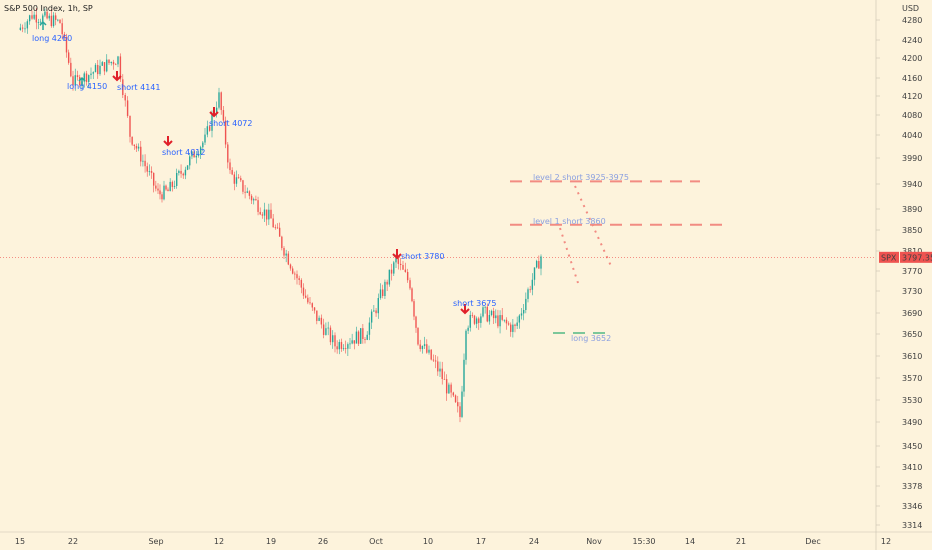 This screenshot has width=932, height=550. Describe the element at coordinates (912, 251) in the screenshot. I see `price-tick-label: 3810` at that location.